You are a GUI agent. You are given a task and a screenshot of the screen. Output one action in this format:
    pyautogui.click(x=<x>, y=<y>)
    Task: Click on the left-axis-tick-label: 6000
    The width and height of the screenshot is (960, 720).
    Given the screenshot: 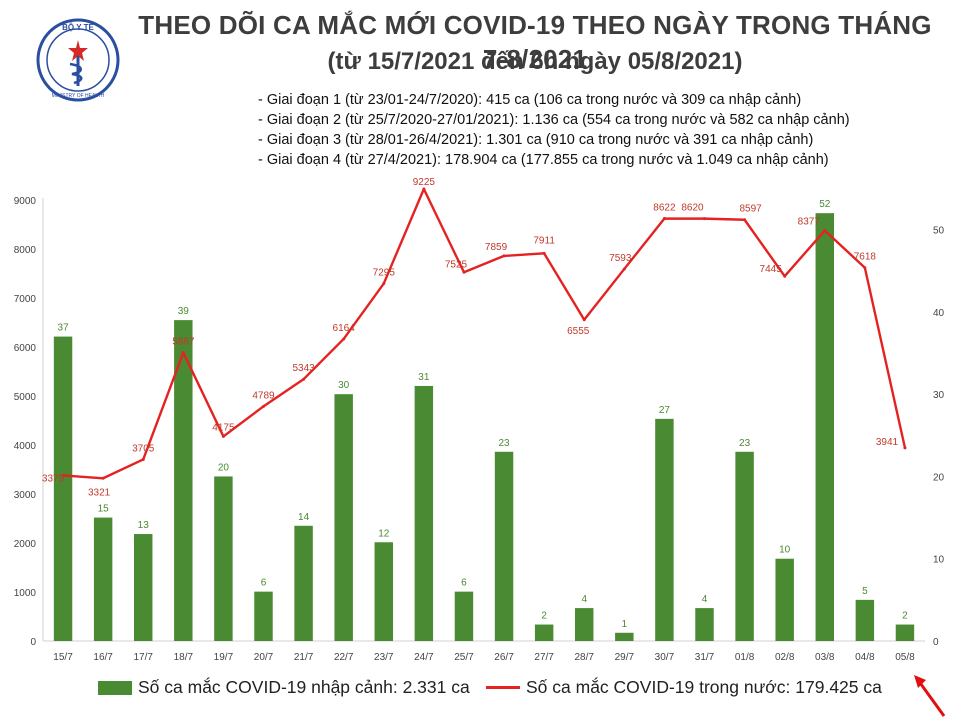 What is the action you would take?
    pyautogui.click(x=25, y=348)
    